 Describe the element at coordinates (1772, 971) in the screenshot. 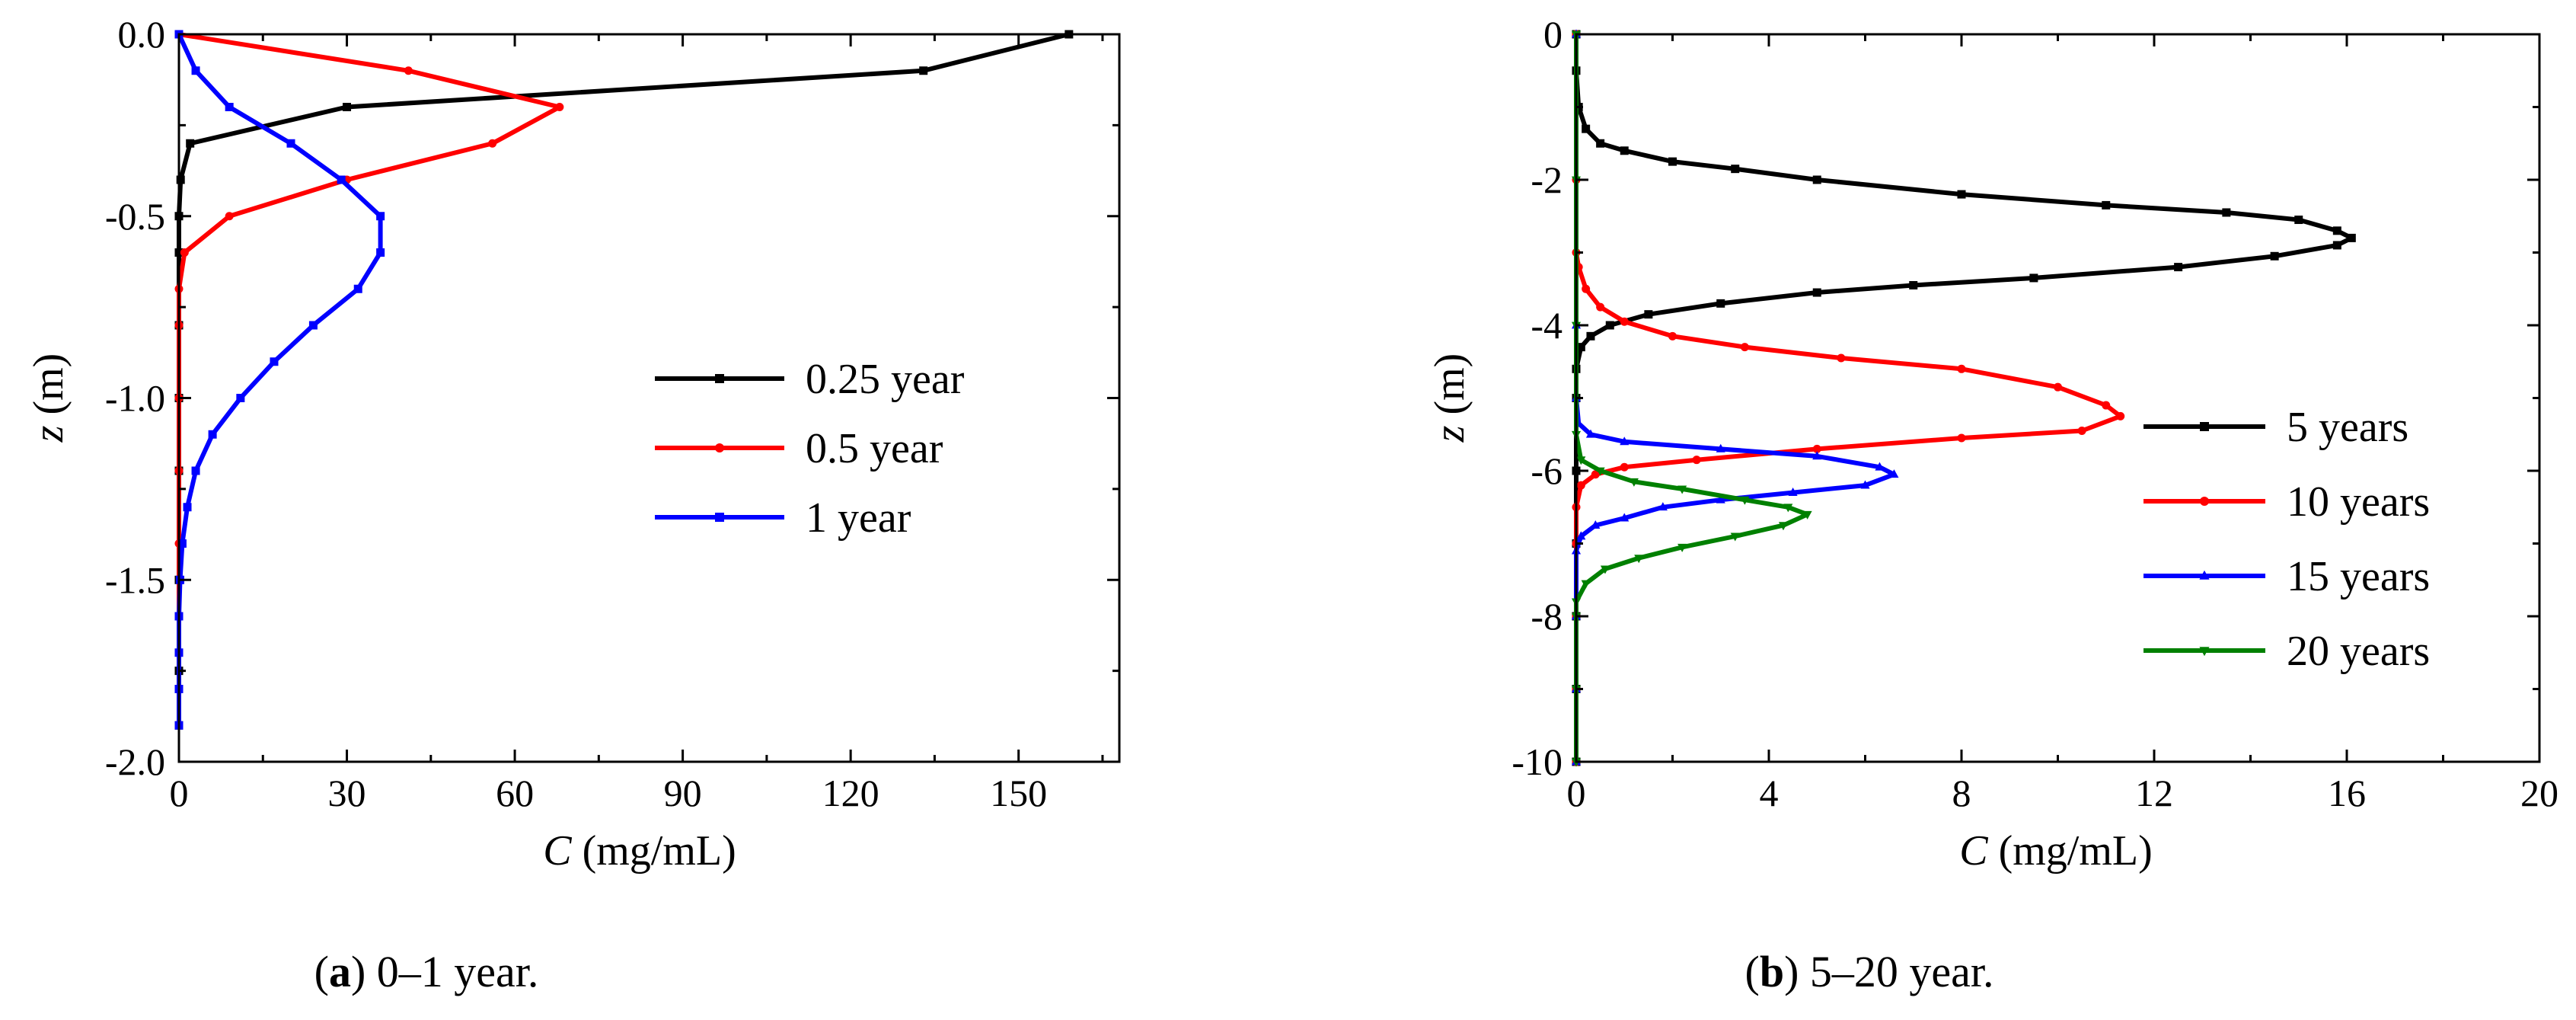

I see `b-caption-letter: b` at that location.